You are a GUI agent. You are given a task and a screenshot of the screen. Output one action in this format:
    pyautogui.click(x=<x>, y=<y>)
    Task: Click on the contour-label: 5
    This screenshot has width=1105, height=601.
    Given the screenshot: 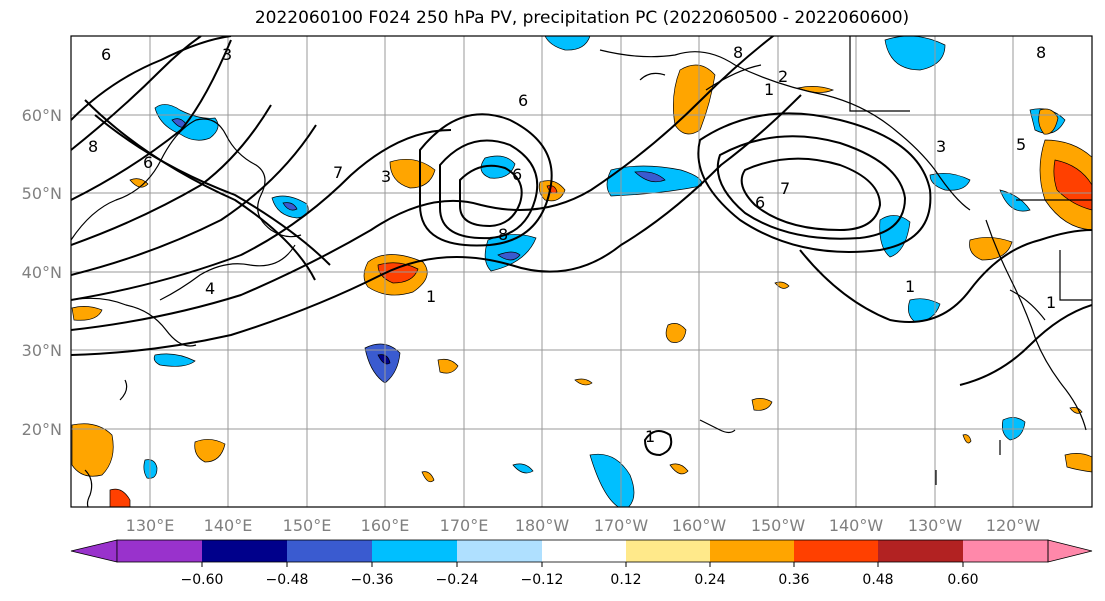 What is the action you would take?
    pyautogui.click(x=1021, y=144)
    